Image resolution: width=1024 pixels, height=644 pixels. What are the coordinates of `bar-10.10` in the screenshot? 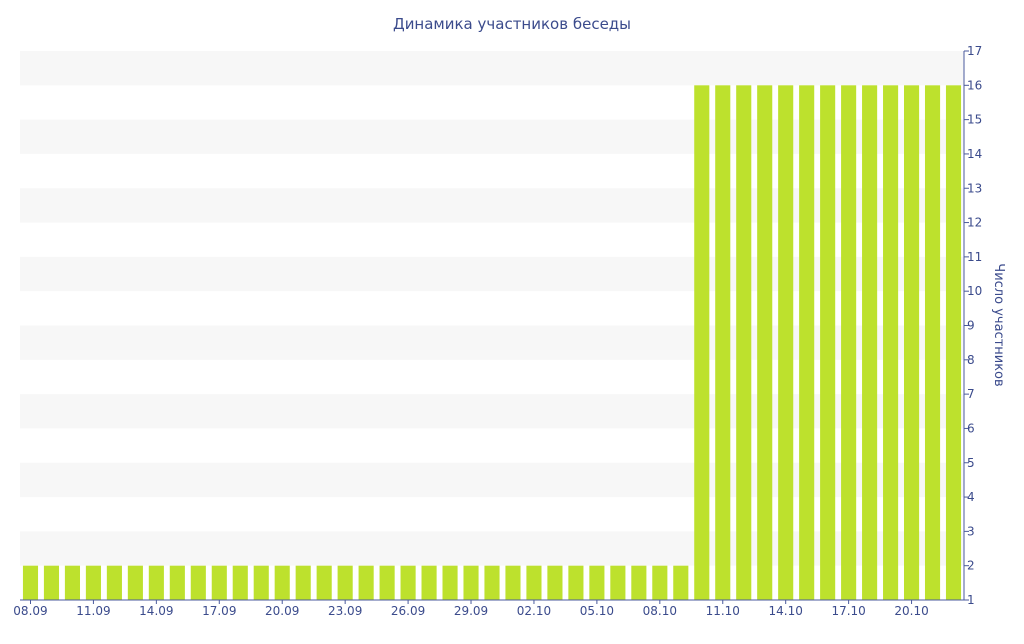 It's located at (702, 342).